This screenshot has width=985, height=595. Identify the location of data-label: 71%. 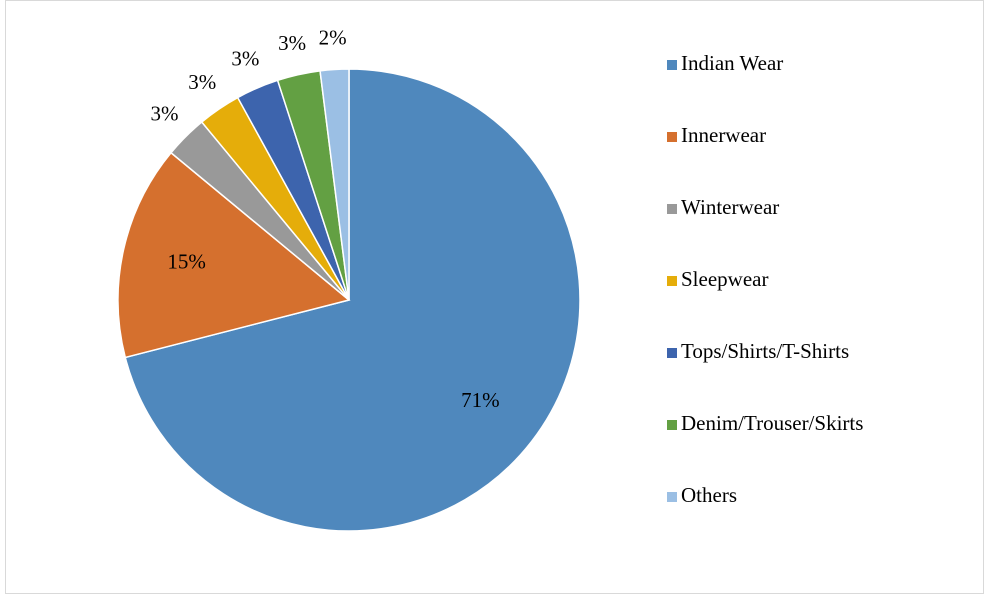
(480, 400).